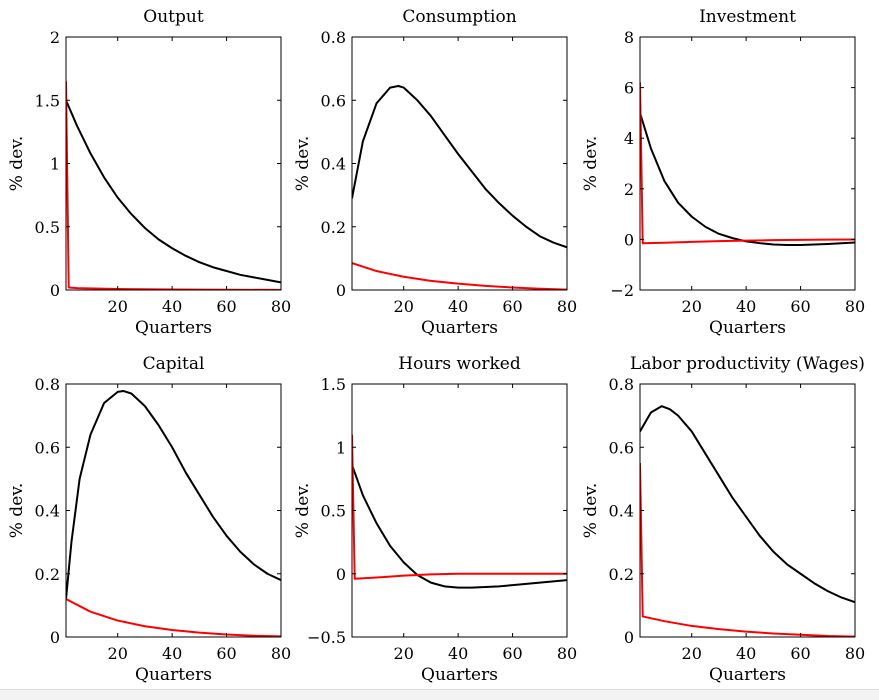  Describe the element at coordinates (747, 17) in the screenshot. I see `panel-title: Investment` at that location.